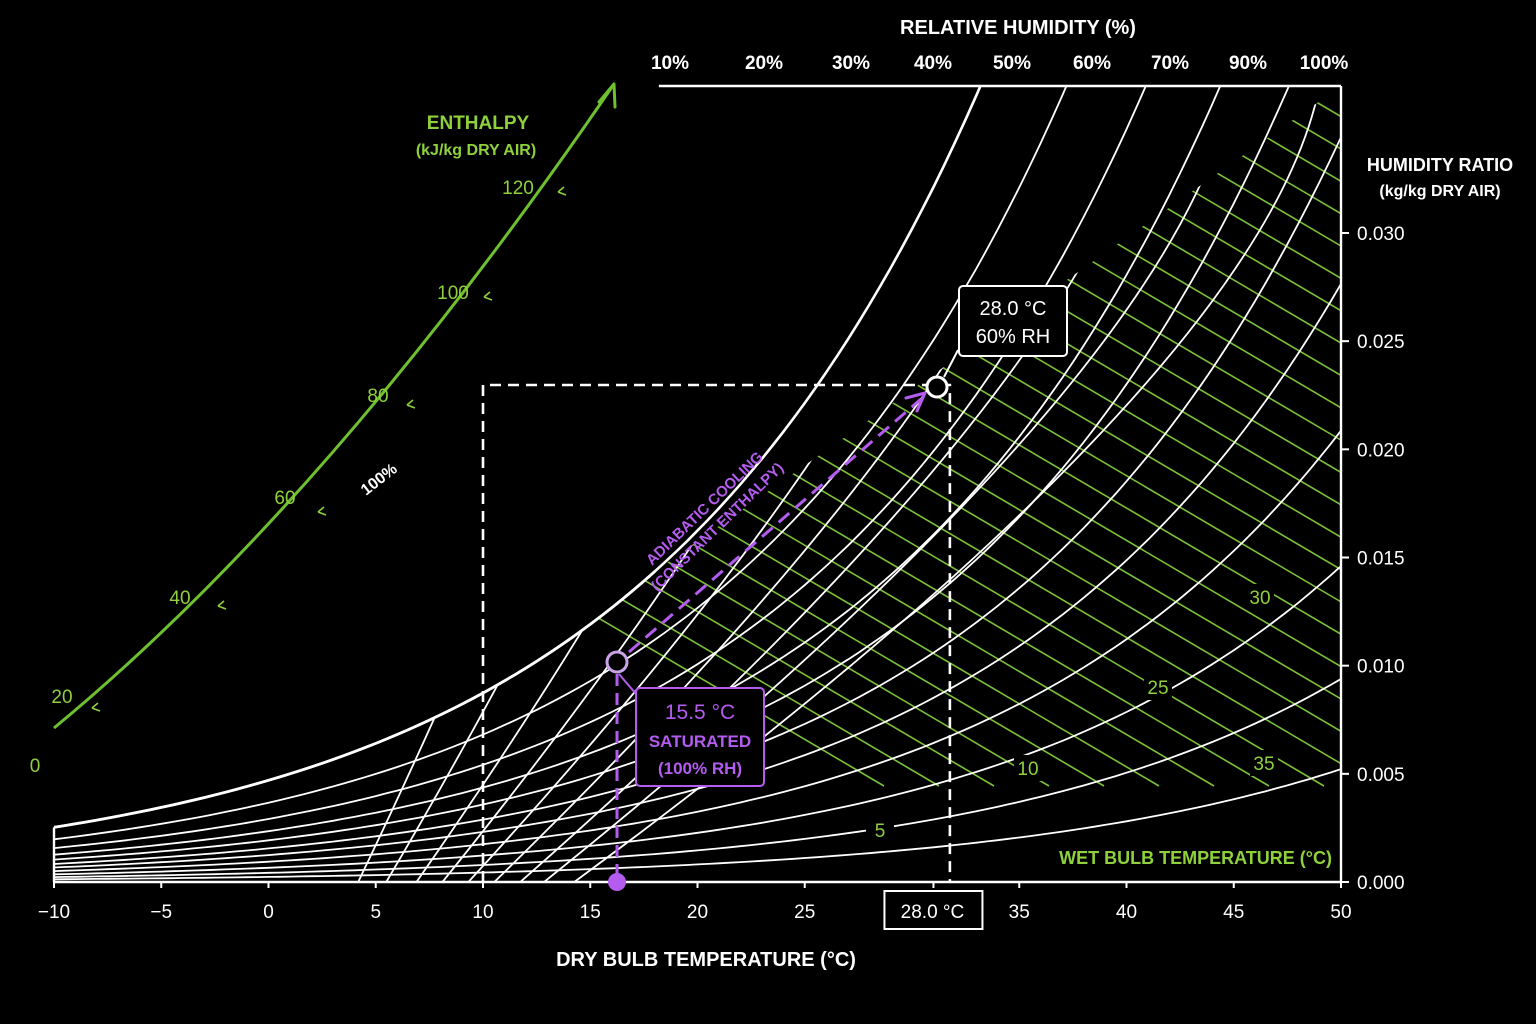 The width and height of the screenshot is (1536, 1024). I want to click on point-1-label-temp: 28.0 °C, so click(1013, 309).